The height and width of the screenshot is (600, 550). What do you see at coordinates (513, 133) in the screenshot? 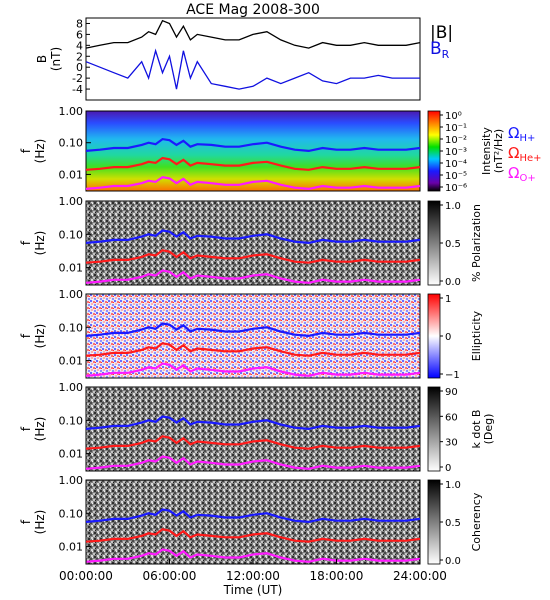
I see `legend-omega-h-symbol: Ω` at bounding box center [513, 133].